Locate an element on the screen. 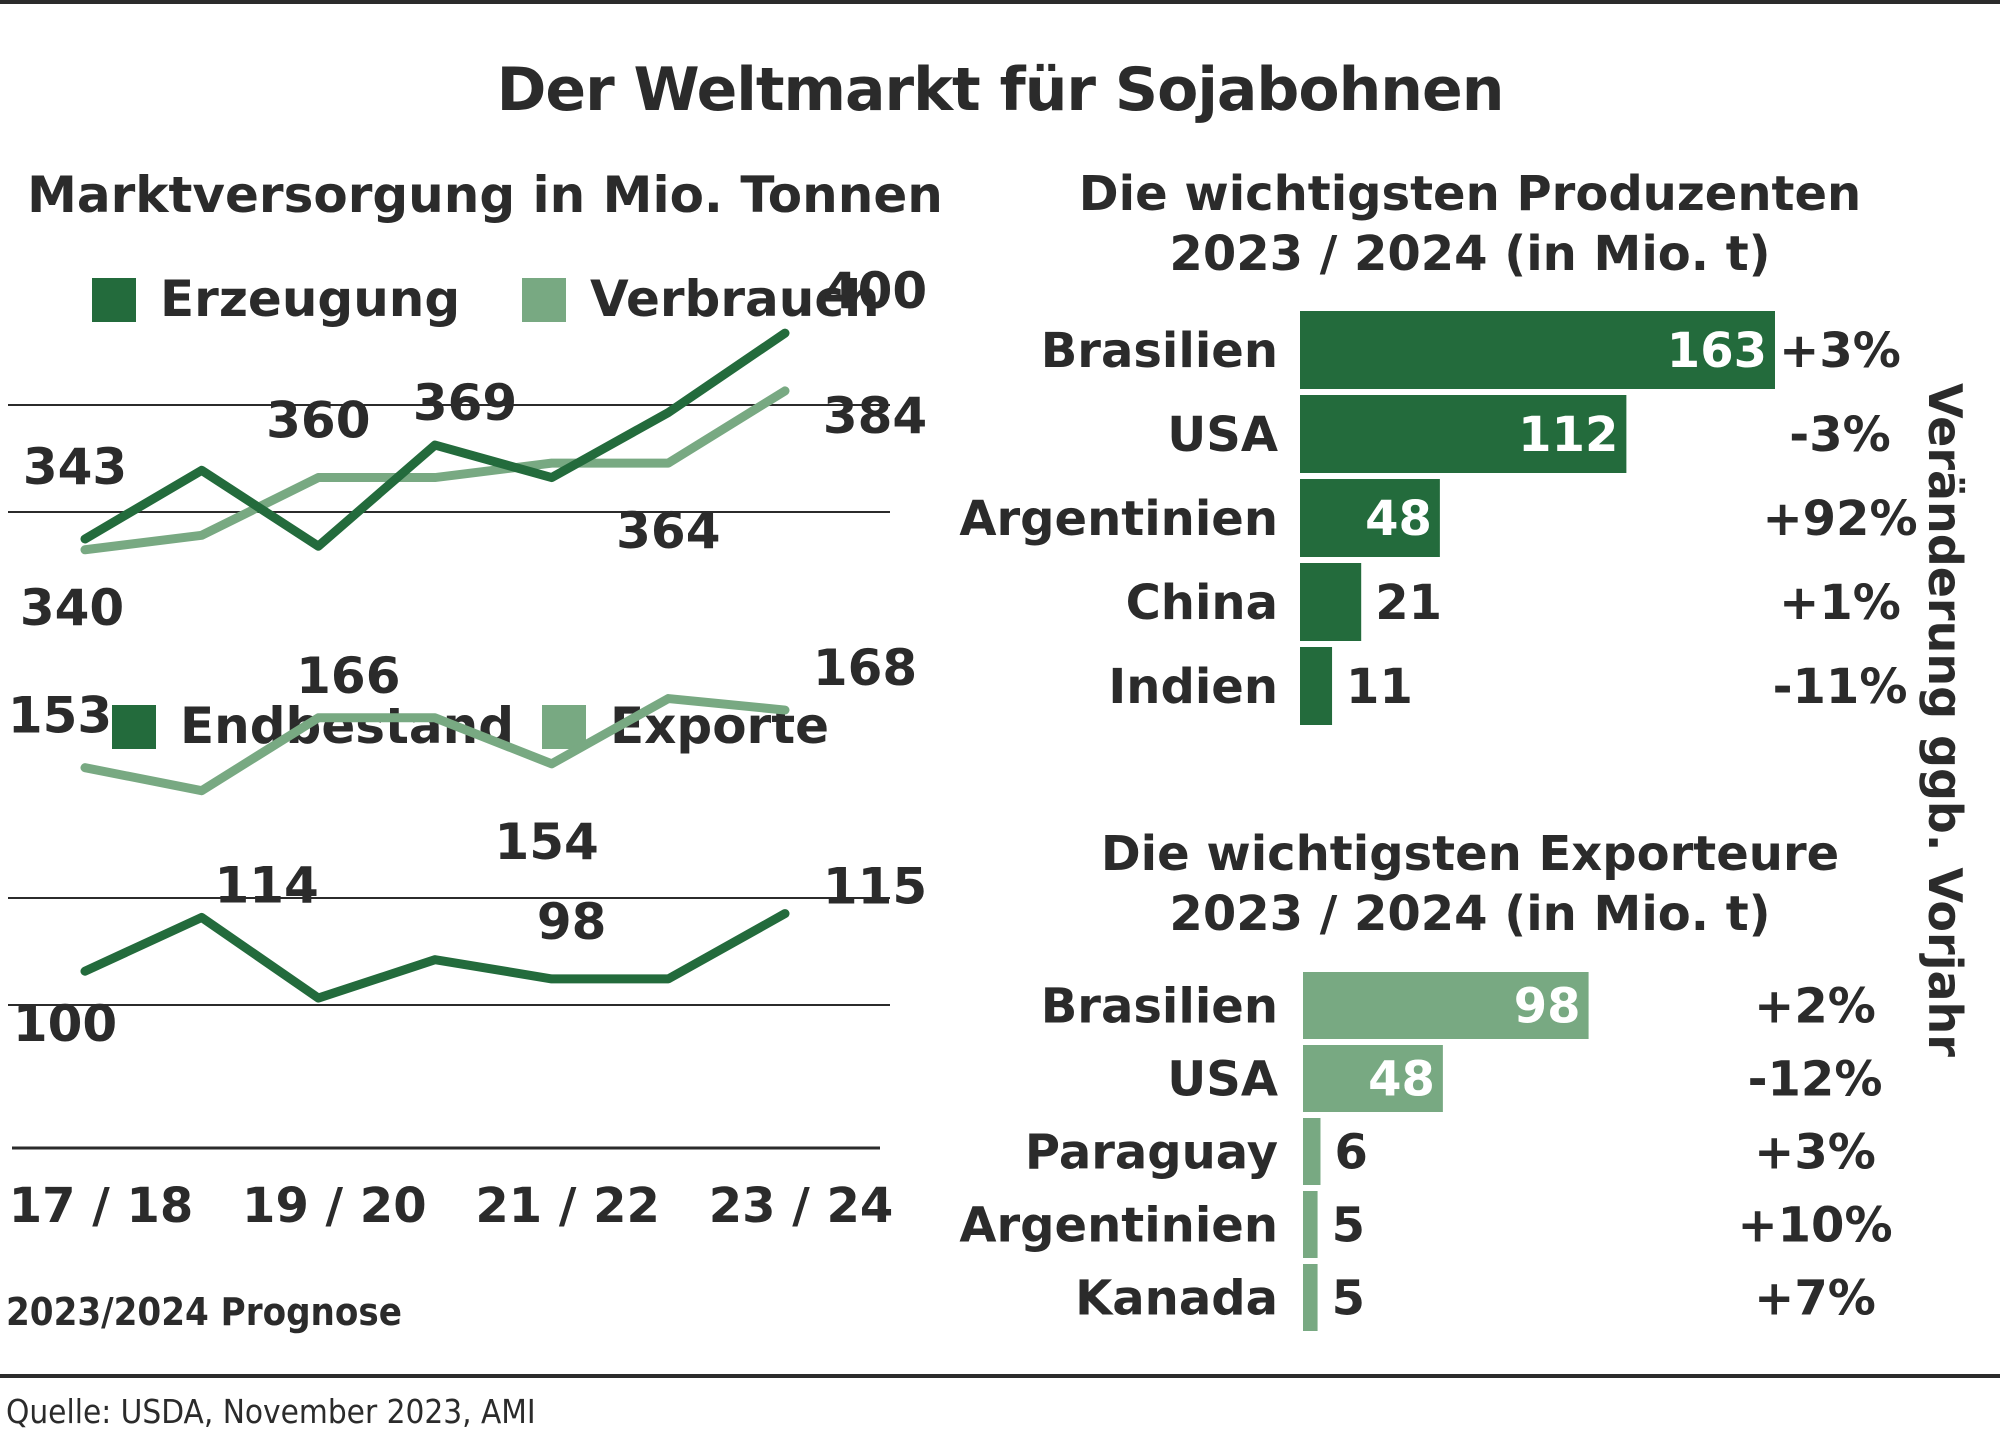 The width and height of the screenshot is (2000, 1437). page-title: Der Weltmarkt für Sojabohnen is located at coordinates (1000, 90).